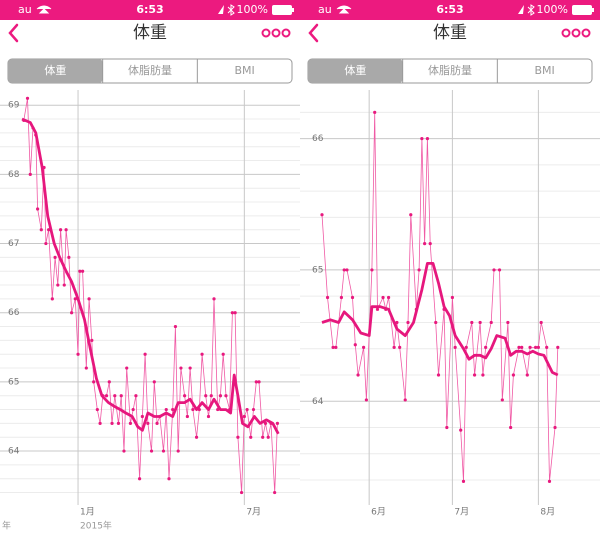  I want to click on clock: 6:53, so click(449, 9).